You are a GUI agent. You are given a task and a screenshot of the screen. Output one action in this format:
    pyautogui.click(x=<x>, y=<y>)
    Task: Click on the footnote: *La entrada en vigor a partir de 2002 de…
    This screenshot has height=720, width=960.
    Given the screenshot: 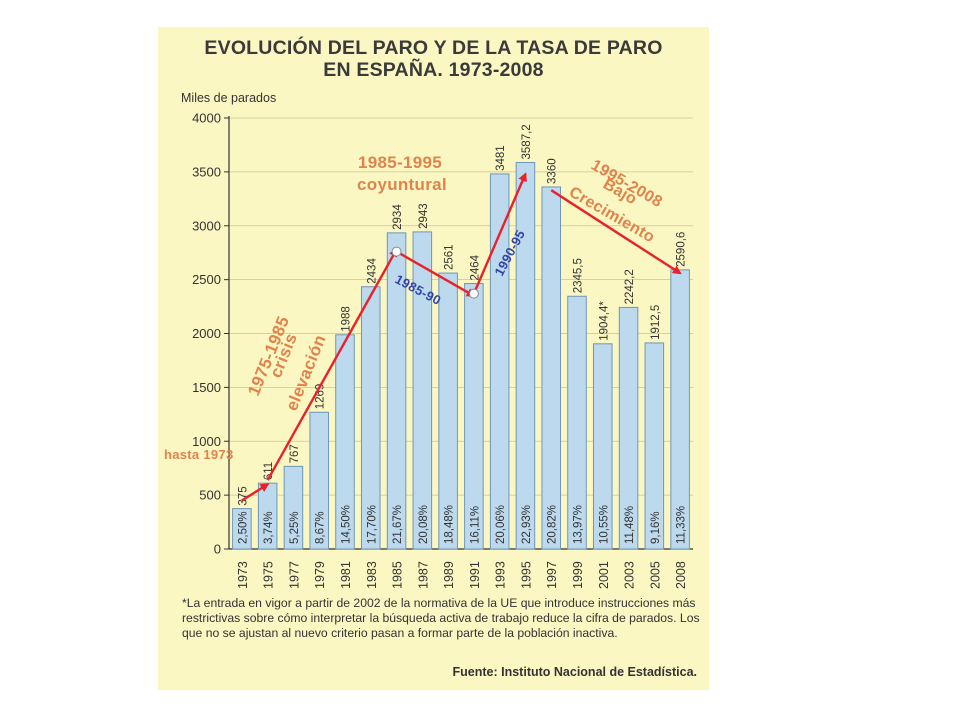 What is the action you would take?
    pyautogui.click(x=441, y=618)
    